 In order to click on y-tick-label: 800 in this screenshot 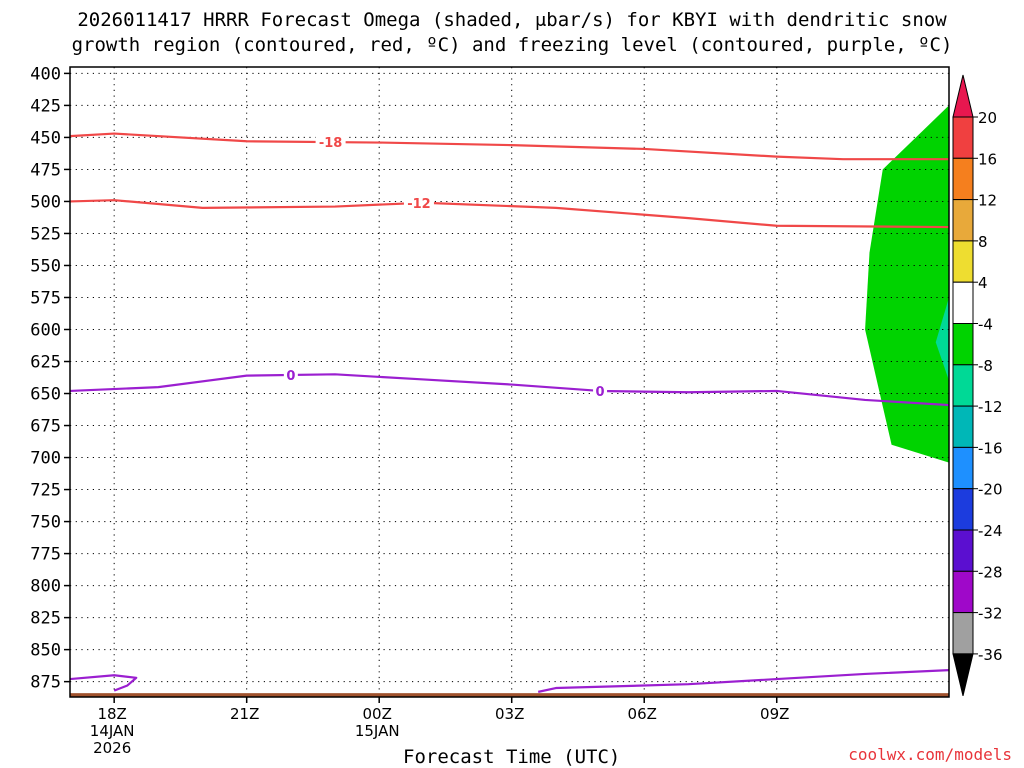, I will do `click(45, 587)`.